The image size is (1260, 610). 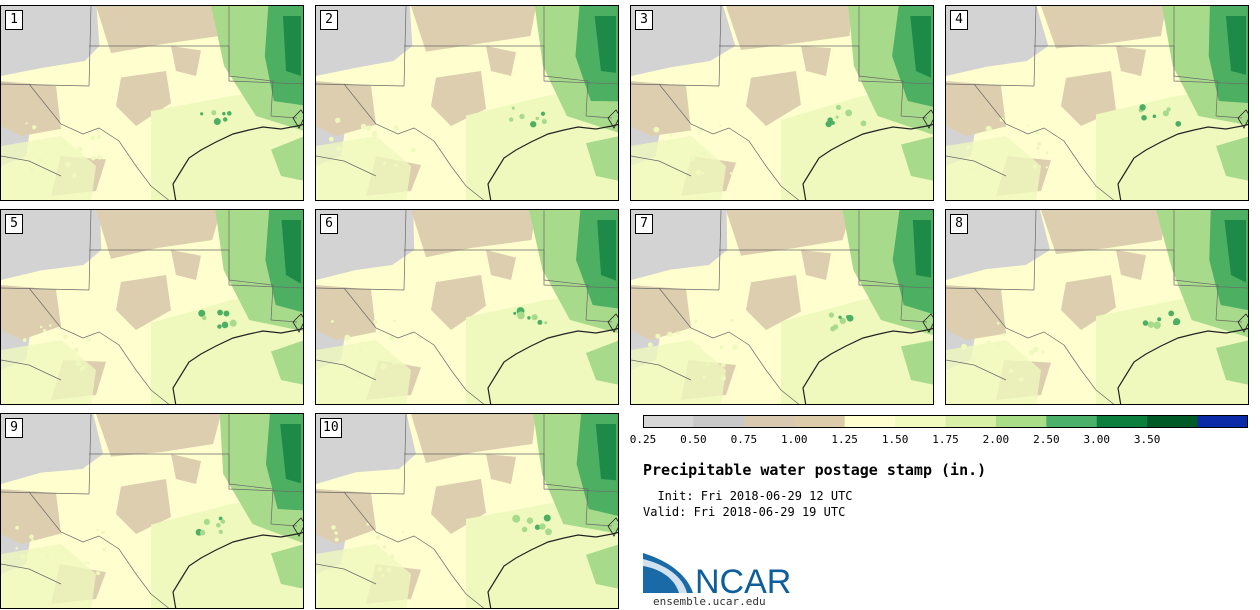 What do you see at coordinates (1147, 439) in the screenshot?
I see `colorbar-tick-label: 3.50` at bounding box center [1147, 439].